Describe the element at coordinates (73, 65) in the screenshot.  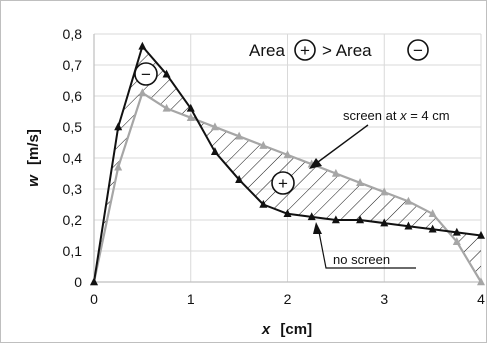
I see `y-tick-label: 0,7` at that location.